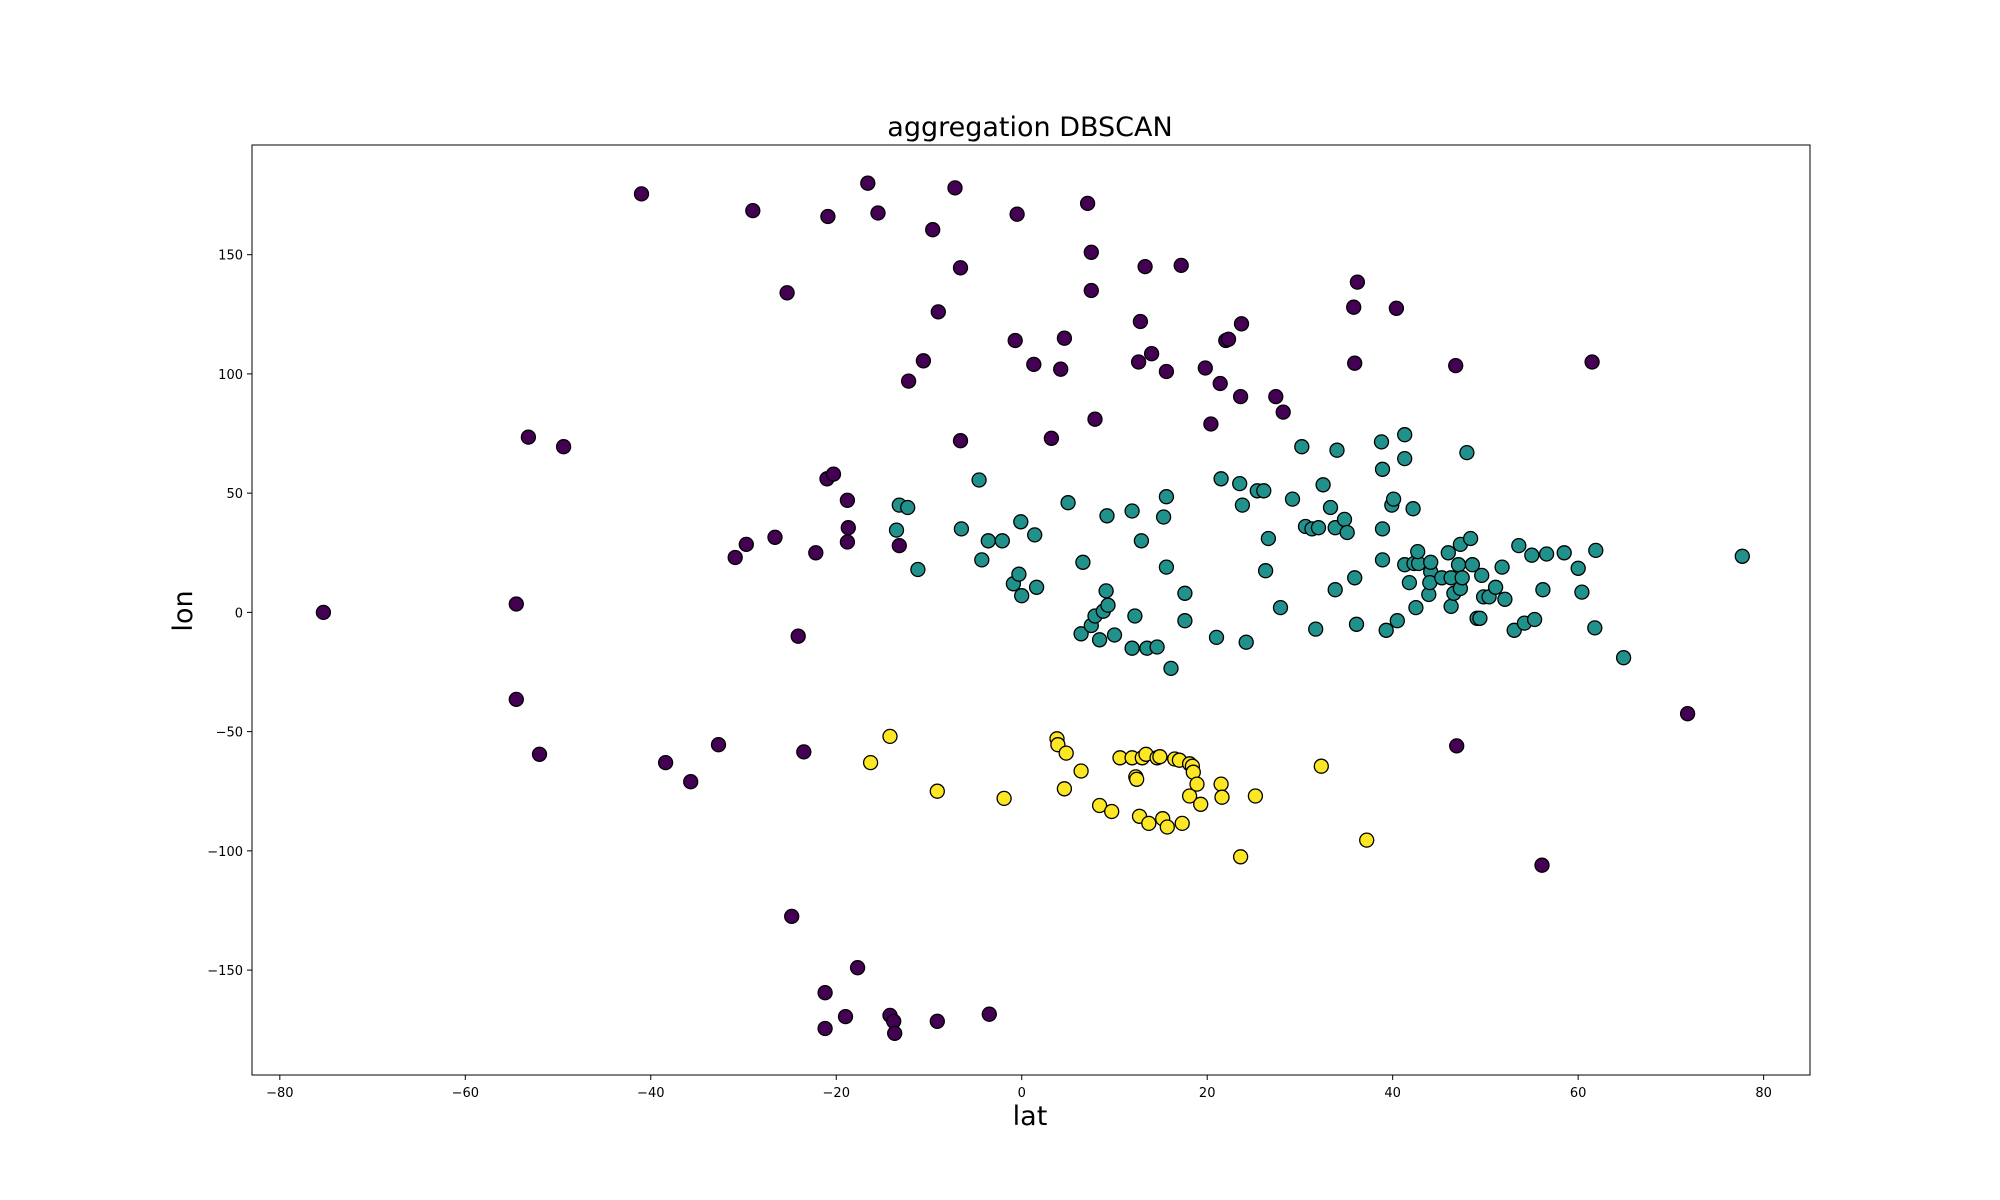  I want to click on chart-title: aggregation DBSCAN, so click(1029, 127).